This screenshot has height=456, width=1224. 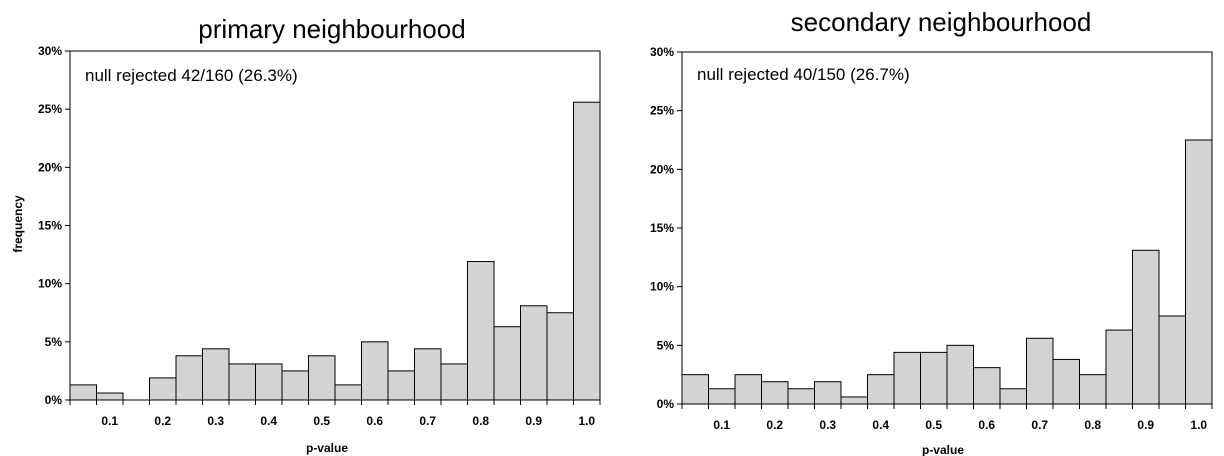 What do you see at coordinates (191, 75) in the screenshot?
I see `chart-annotation: null rejected 42/160 (26.3%)` at bounding box center [191, 75].